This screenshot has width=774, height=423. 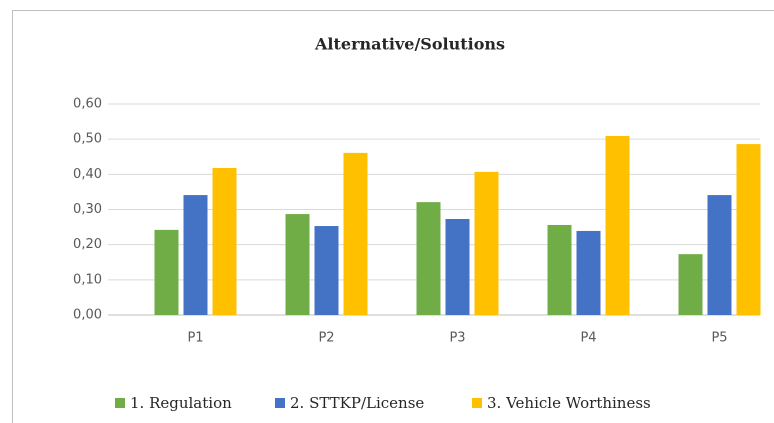 What do you see at coordinates (326, 338) in the screenshot?
I see `x-tick-label: P2` at bounding box center [326, 338].